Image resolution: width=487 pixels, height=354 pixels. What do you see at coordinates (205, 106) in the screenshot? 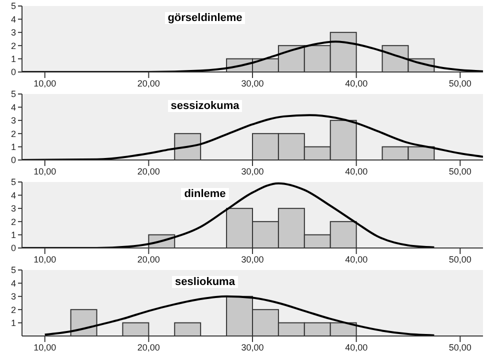
I see `text: sessizokuma` at bounding box center [205, 106].